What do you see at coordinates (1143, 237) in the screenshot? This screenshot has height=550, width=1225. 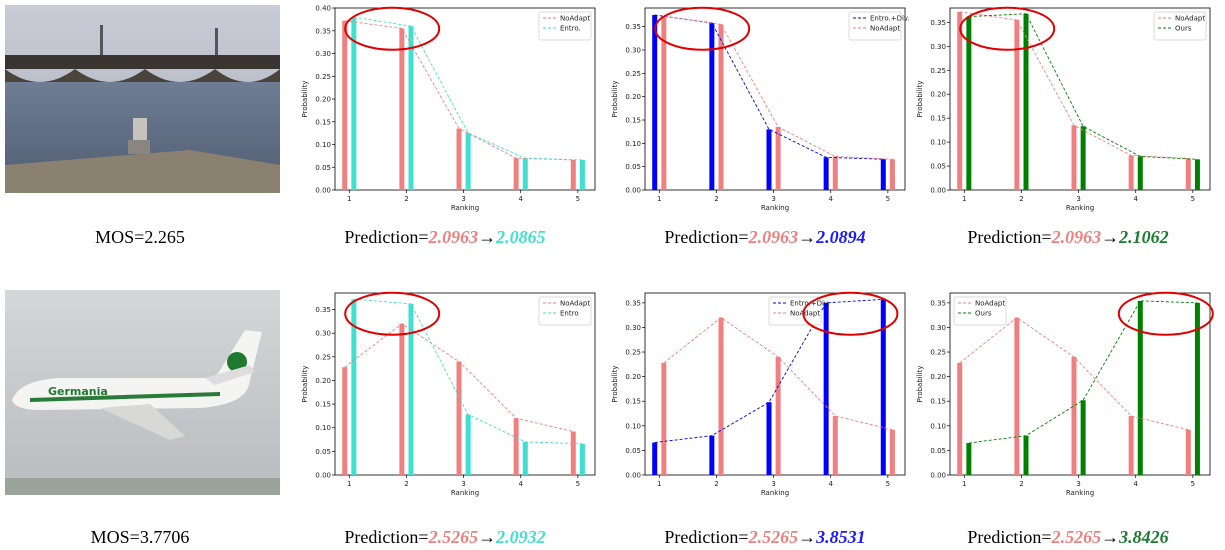 I see `caption-after: 2.1062` at bounding box center [1143, 237].